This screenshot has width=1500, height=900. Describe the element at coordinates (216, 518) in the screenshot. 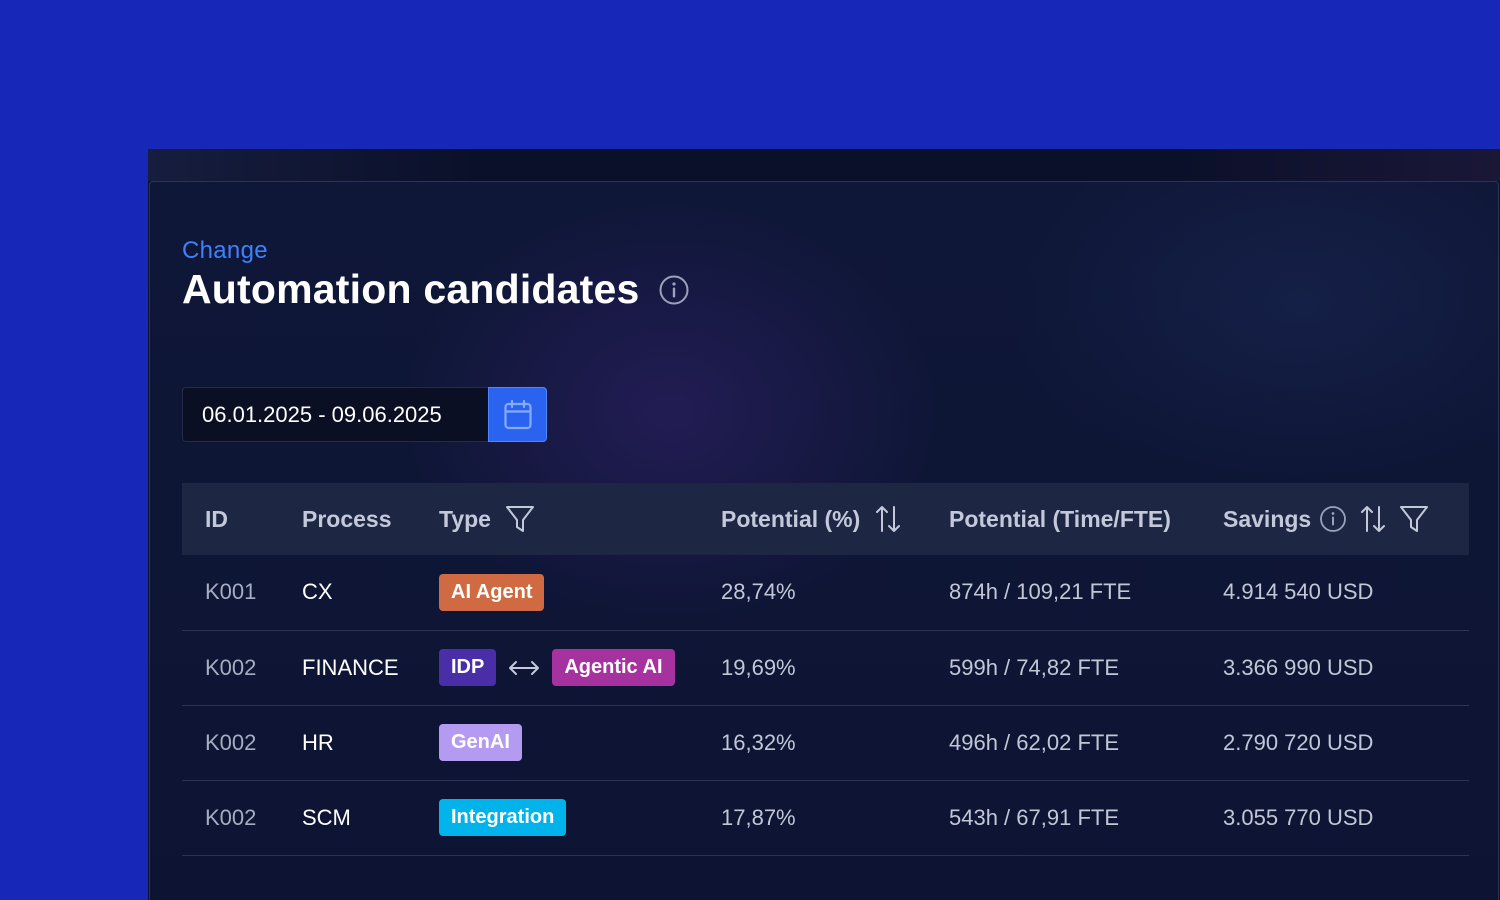

I see `column-header-id-label: ID` at that location.